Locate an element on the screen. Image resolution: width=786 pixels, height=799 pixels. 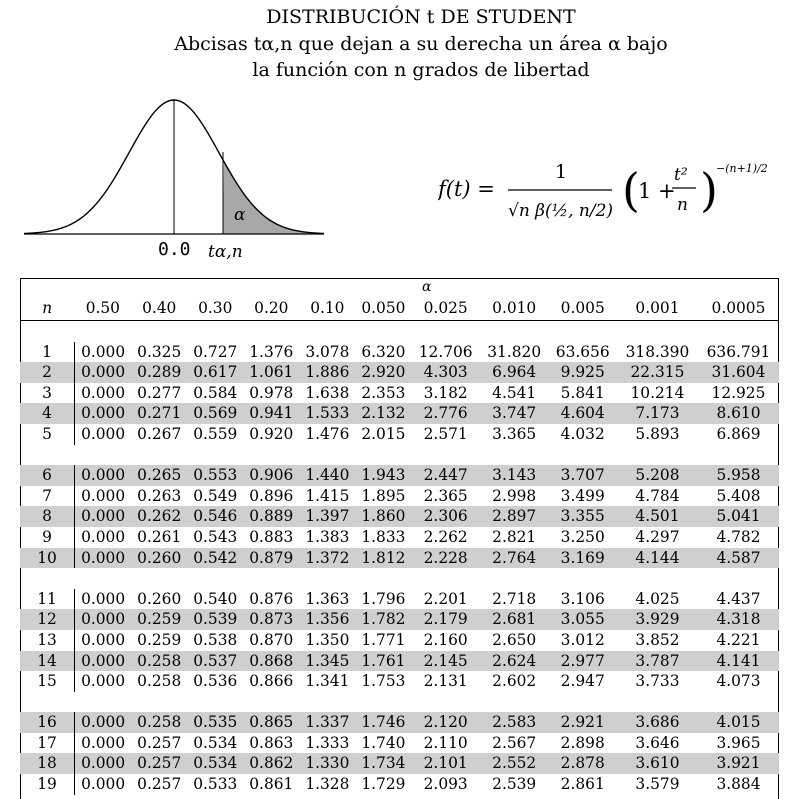
tail-area is located at coordinates (273, 197).